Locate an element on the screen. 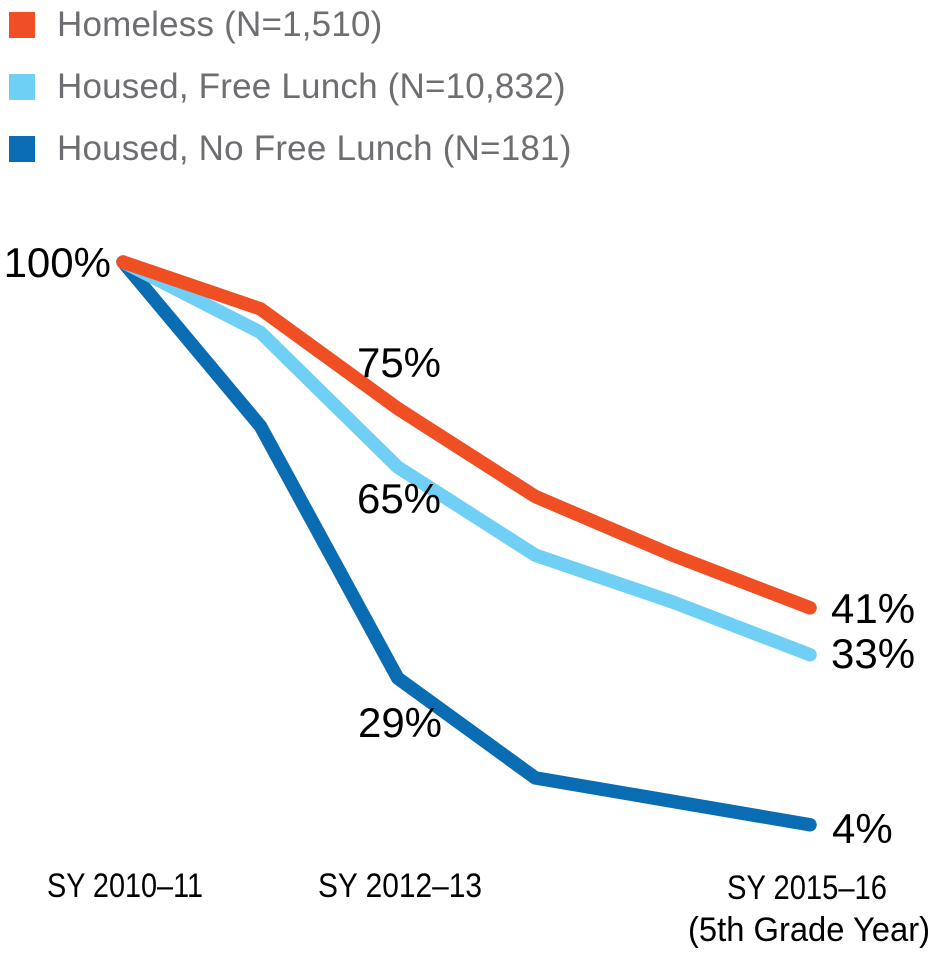  legend-swatch-housed-no-free-lunch is located at coordinates (22, 149).